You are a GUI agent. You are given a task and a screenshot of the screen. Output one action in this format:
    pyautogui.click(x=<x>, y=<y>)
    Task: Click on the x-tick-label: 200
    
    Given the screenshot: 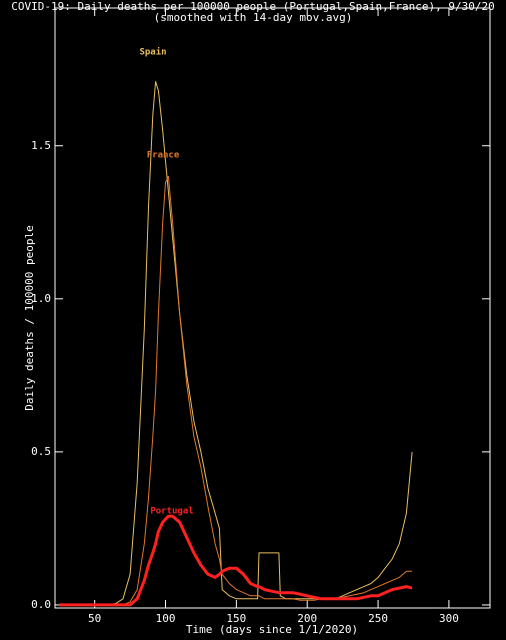 What is the action you would take?
    pyautogui.click(x=307, y=618)
    